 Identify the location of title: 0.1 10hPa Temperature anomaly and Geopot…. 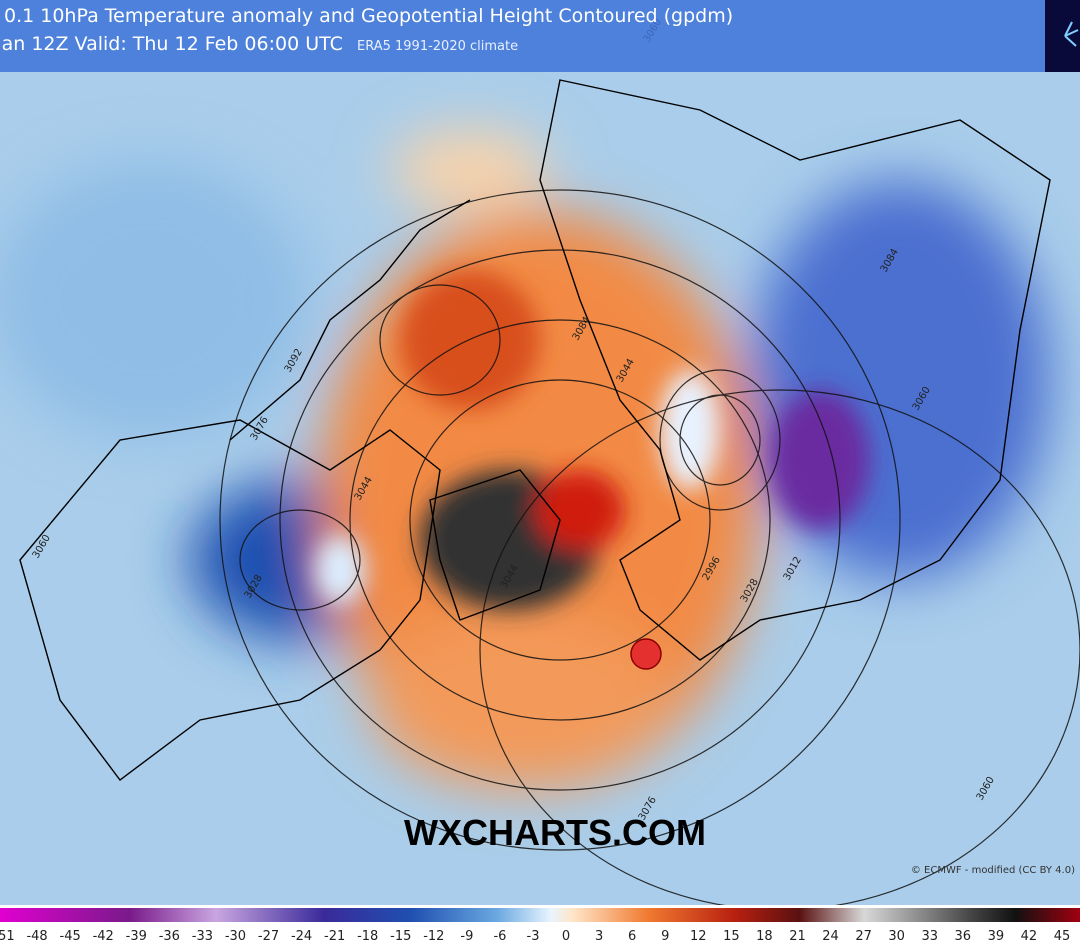
(368, 16).